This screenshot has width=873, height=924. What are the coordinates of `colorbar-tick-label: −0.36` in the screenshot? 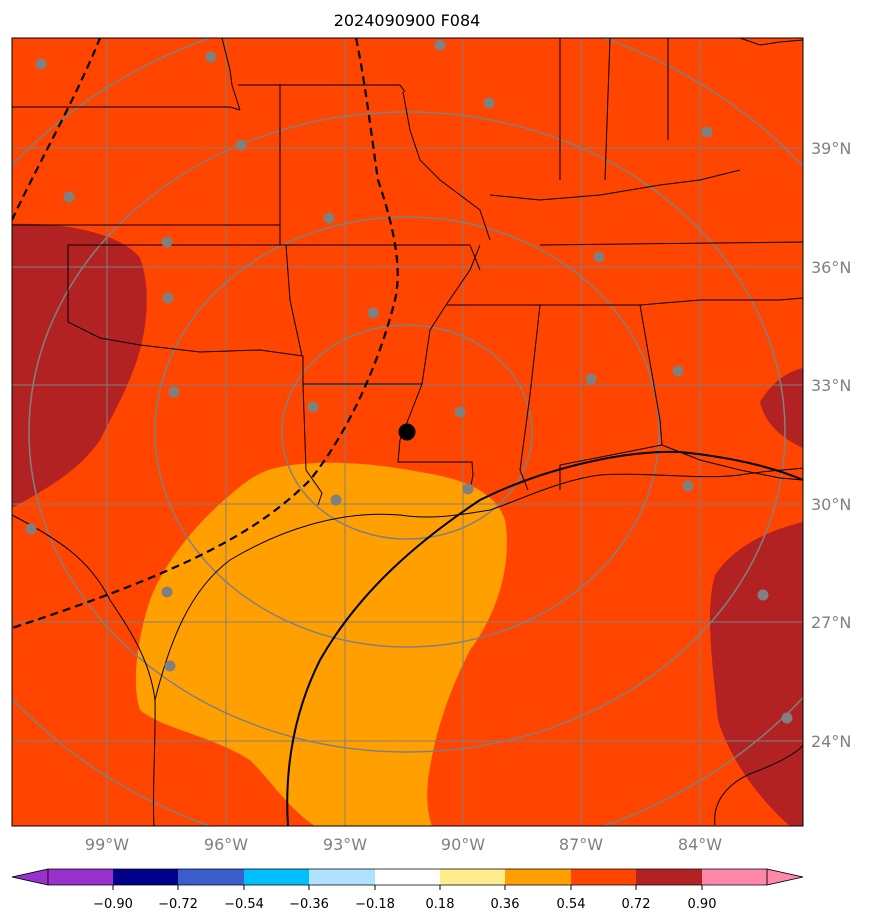 It's located at (309, 904).